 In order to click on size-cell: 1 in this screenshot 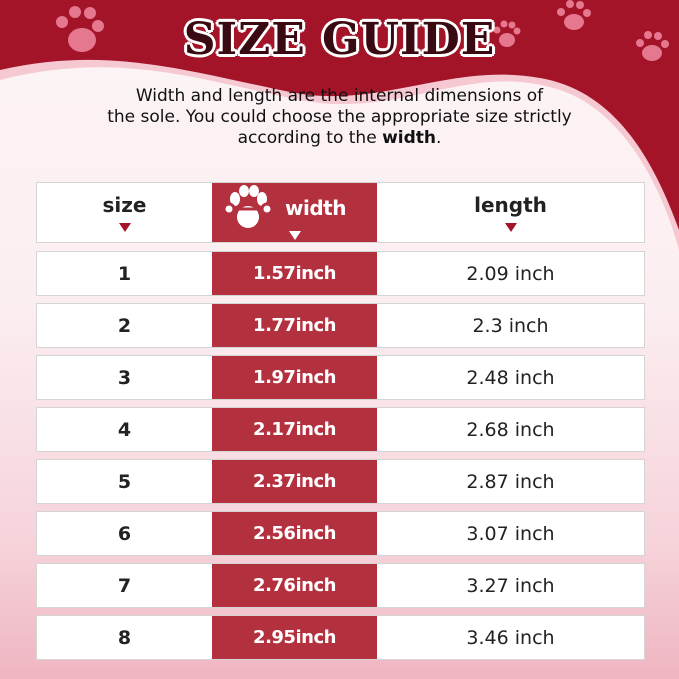, I will do `click(124, 273)`.